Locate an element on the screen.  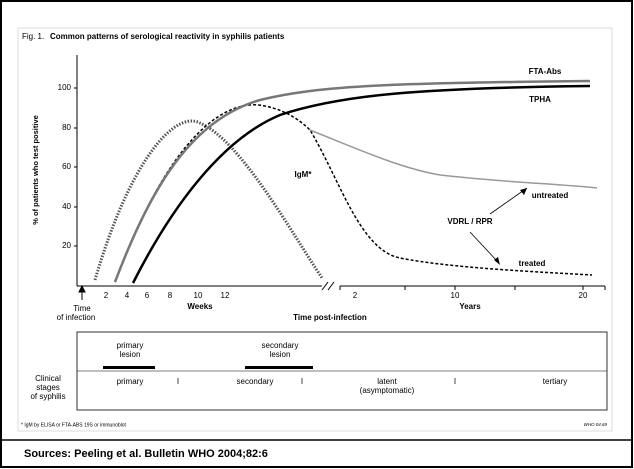
code: WHO 04.69 is located at coordinates (595, 424).